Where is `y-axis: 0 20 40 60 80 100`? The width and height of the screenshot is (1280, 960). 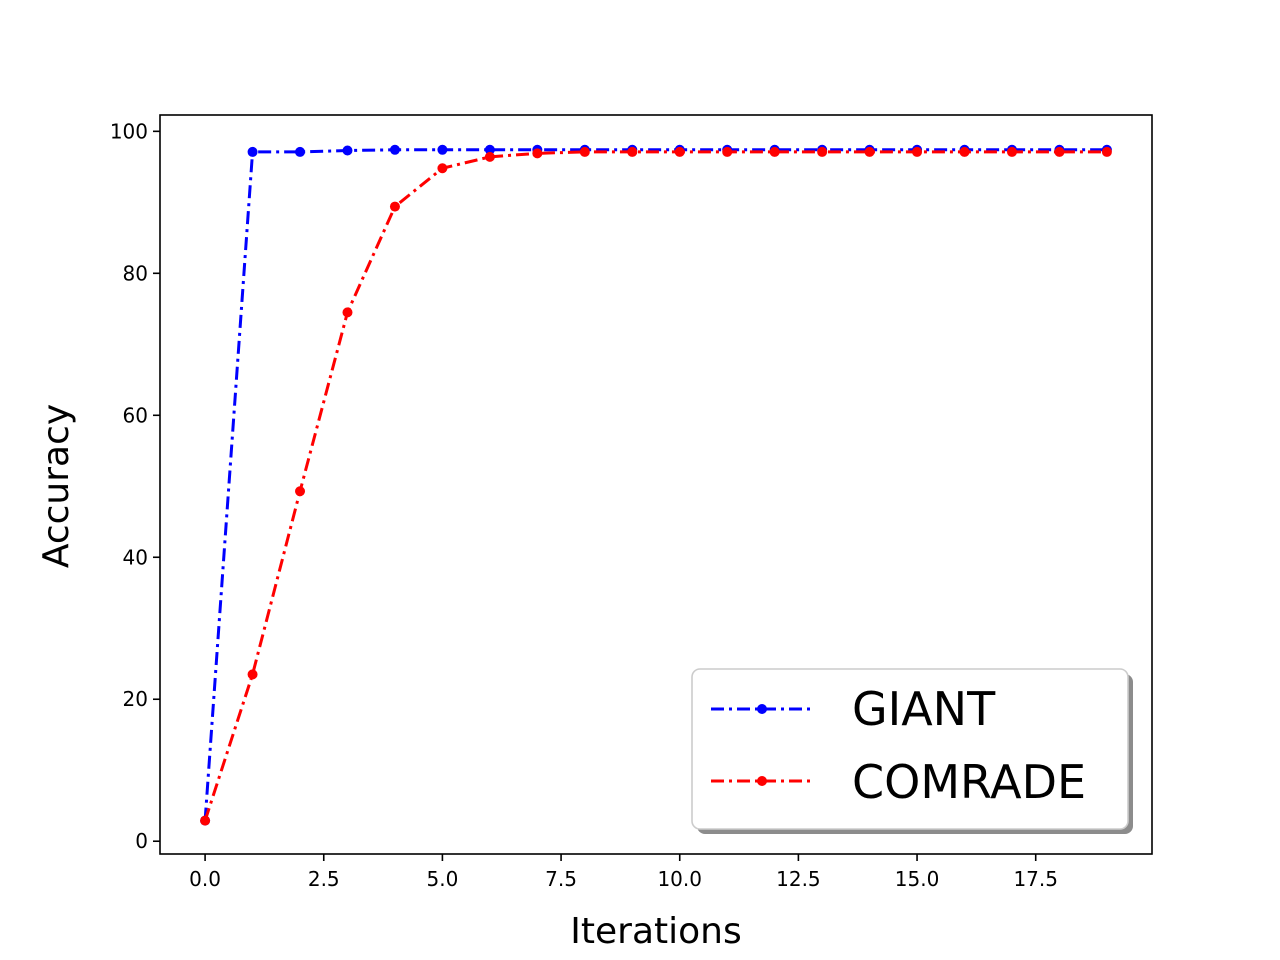 y-axis: 0 20 40 60 80 100 is located at coordinates (135, 486).